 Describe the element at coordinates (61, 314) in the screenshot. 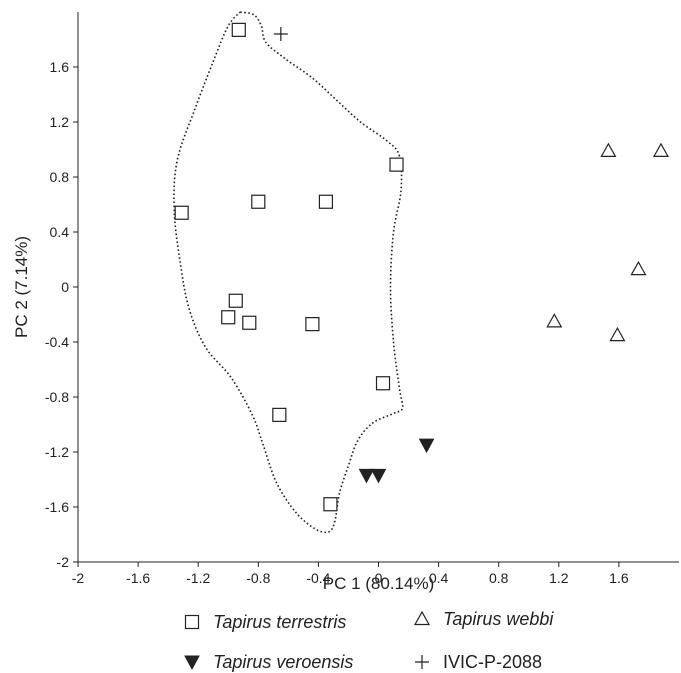

I see `y-axis-ticks: -2 -1.6 -1.2 -0.8 -0.4 0 0.4 0.8 1.2 1.6` at that location.